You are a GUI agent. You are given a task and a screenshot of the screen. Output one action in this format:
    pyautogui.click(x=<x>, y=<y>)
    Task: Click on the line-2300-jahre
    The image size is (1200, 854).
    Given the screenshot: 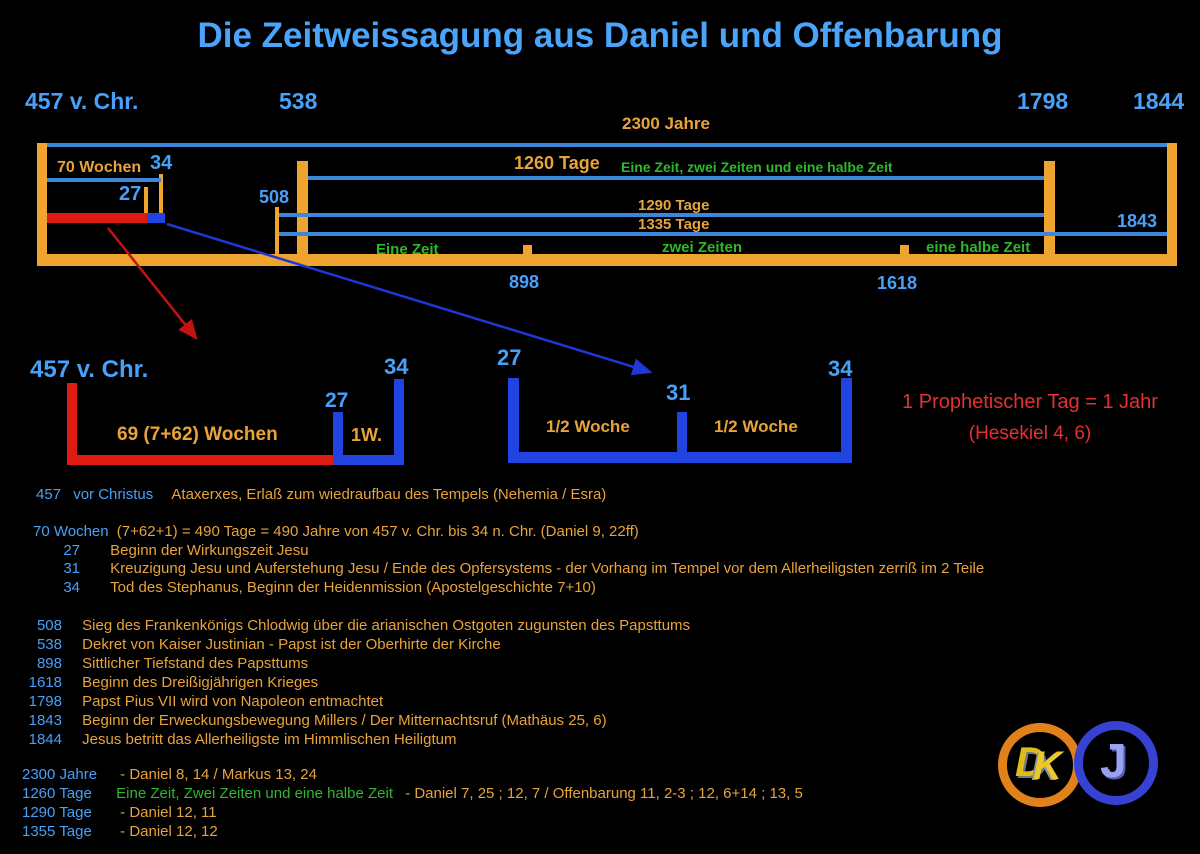 What is the action you would take?
    pyautogui.click(x=607, y=145)
    